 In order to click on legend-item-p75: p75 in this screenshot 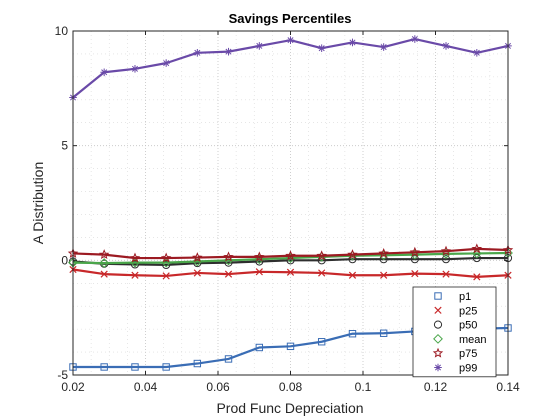, I will do `click(454, 353)`.